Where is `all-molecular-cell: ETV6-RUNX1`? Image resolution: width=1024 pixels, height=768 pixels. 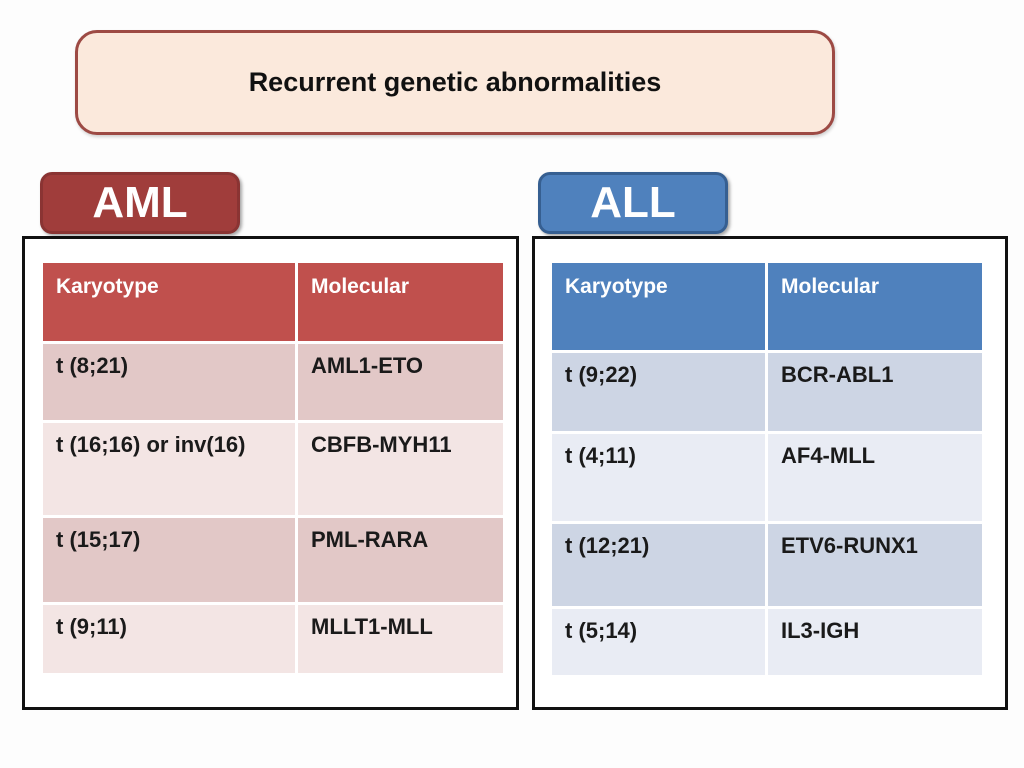
all-molecular-cell: ETV6-RUNX1 is located at coordinates (875, 565).